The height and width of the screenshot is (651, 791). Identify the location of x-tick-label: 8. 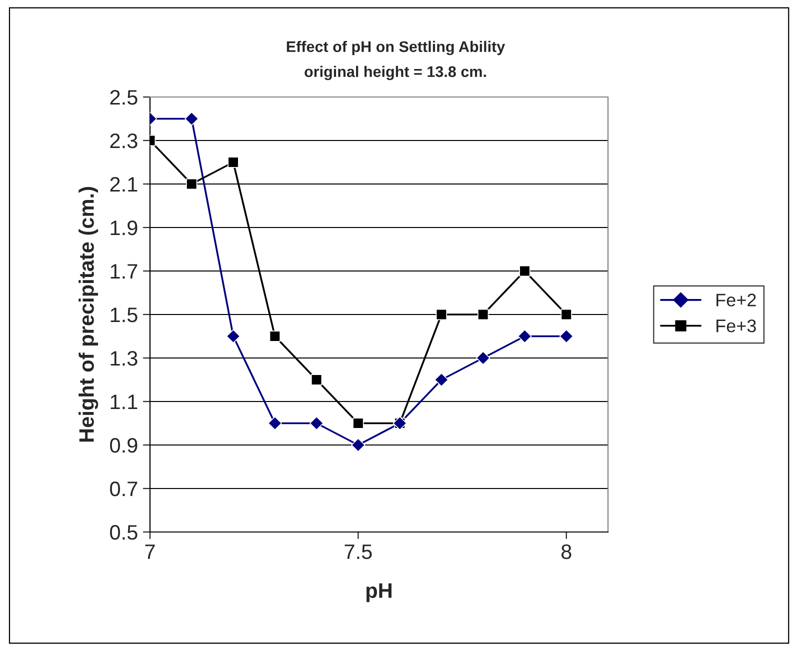
(566, 552).